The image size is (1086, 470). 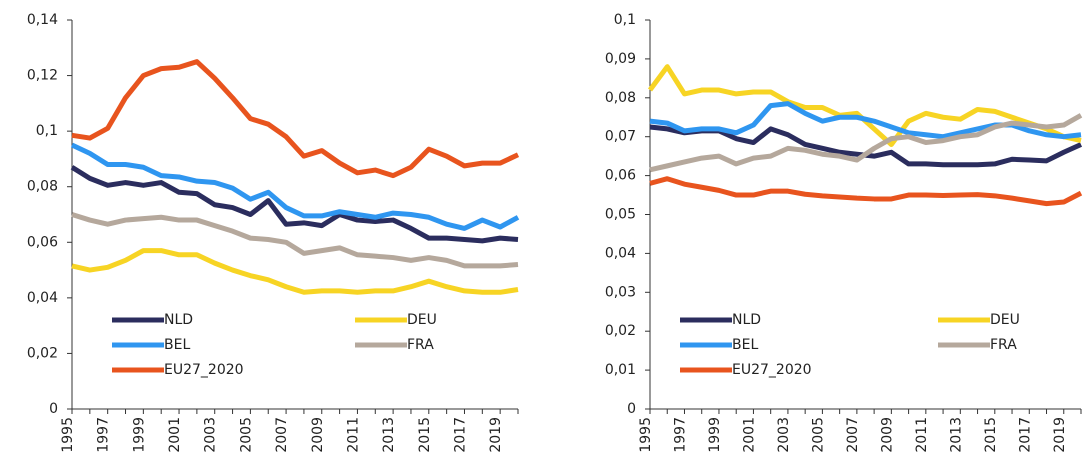 What do you see at coordinates (42, 76) in the screenshot?
I see `y-tick-label: 0,12` at bounding box center [42, 76].